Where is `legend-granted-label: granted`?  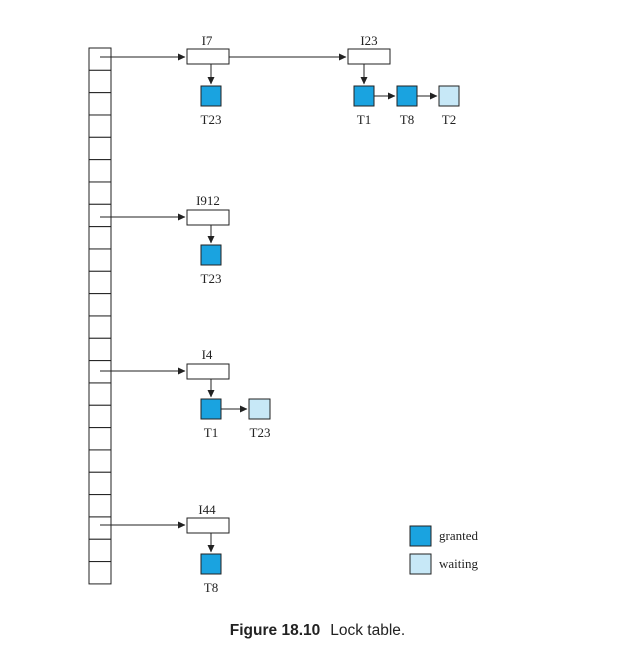 legend-granted-label: granted is located at coordinates (458, 535).